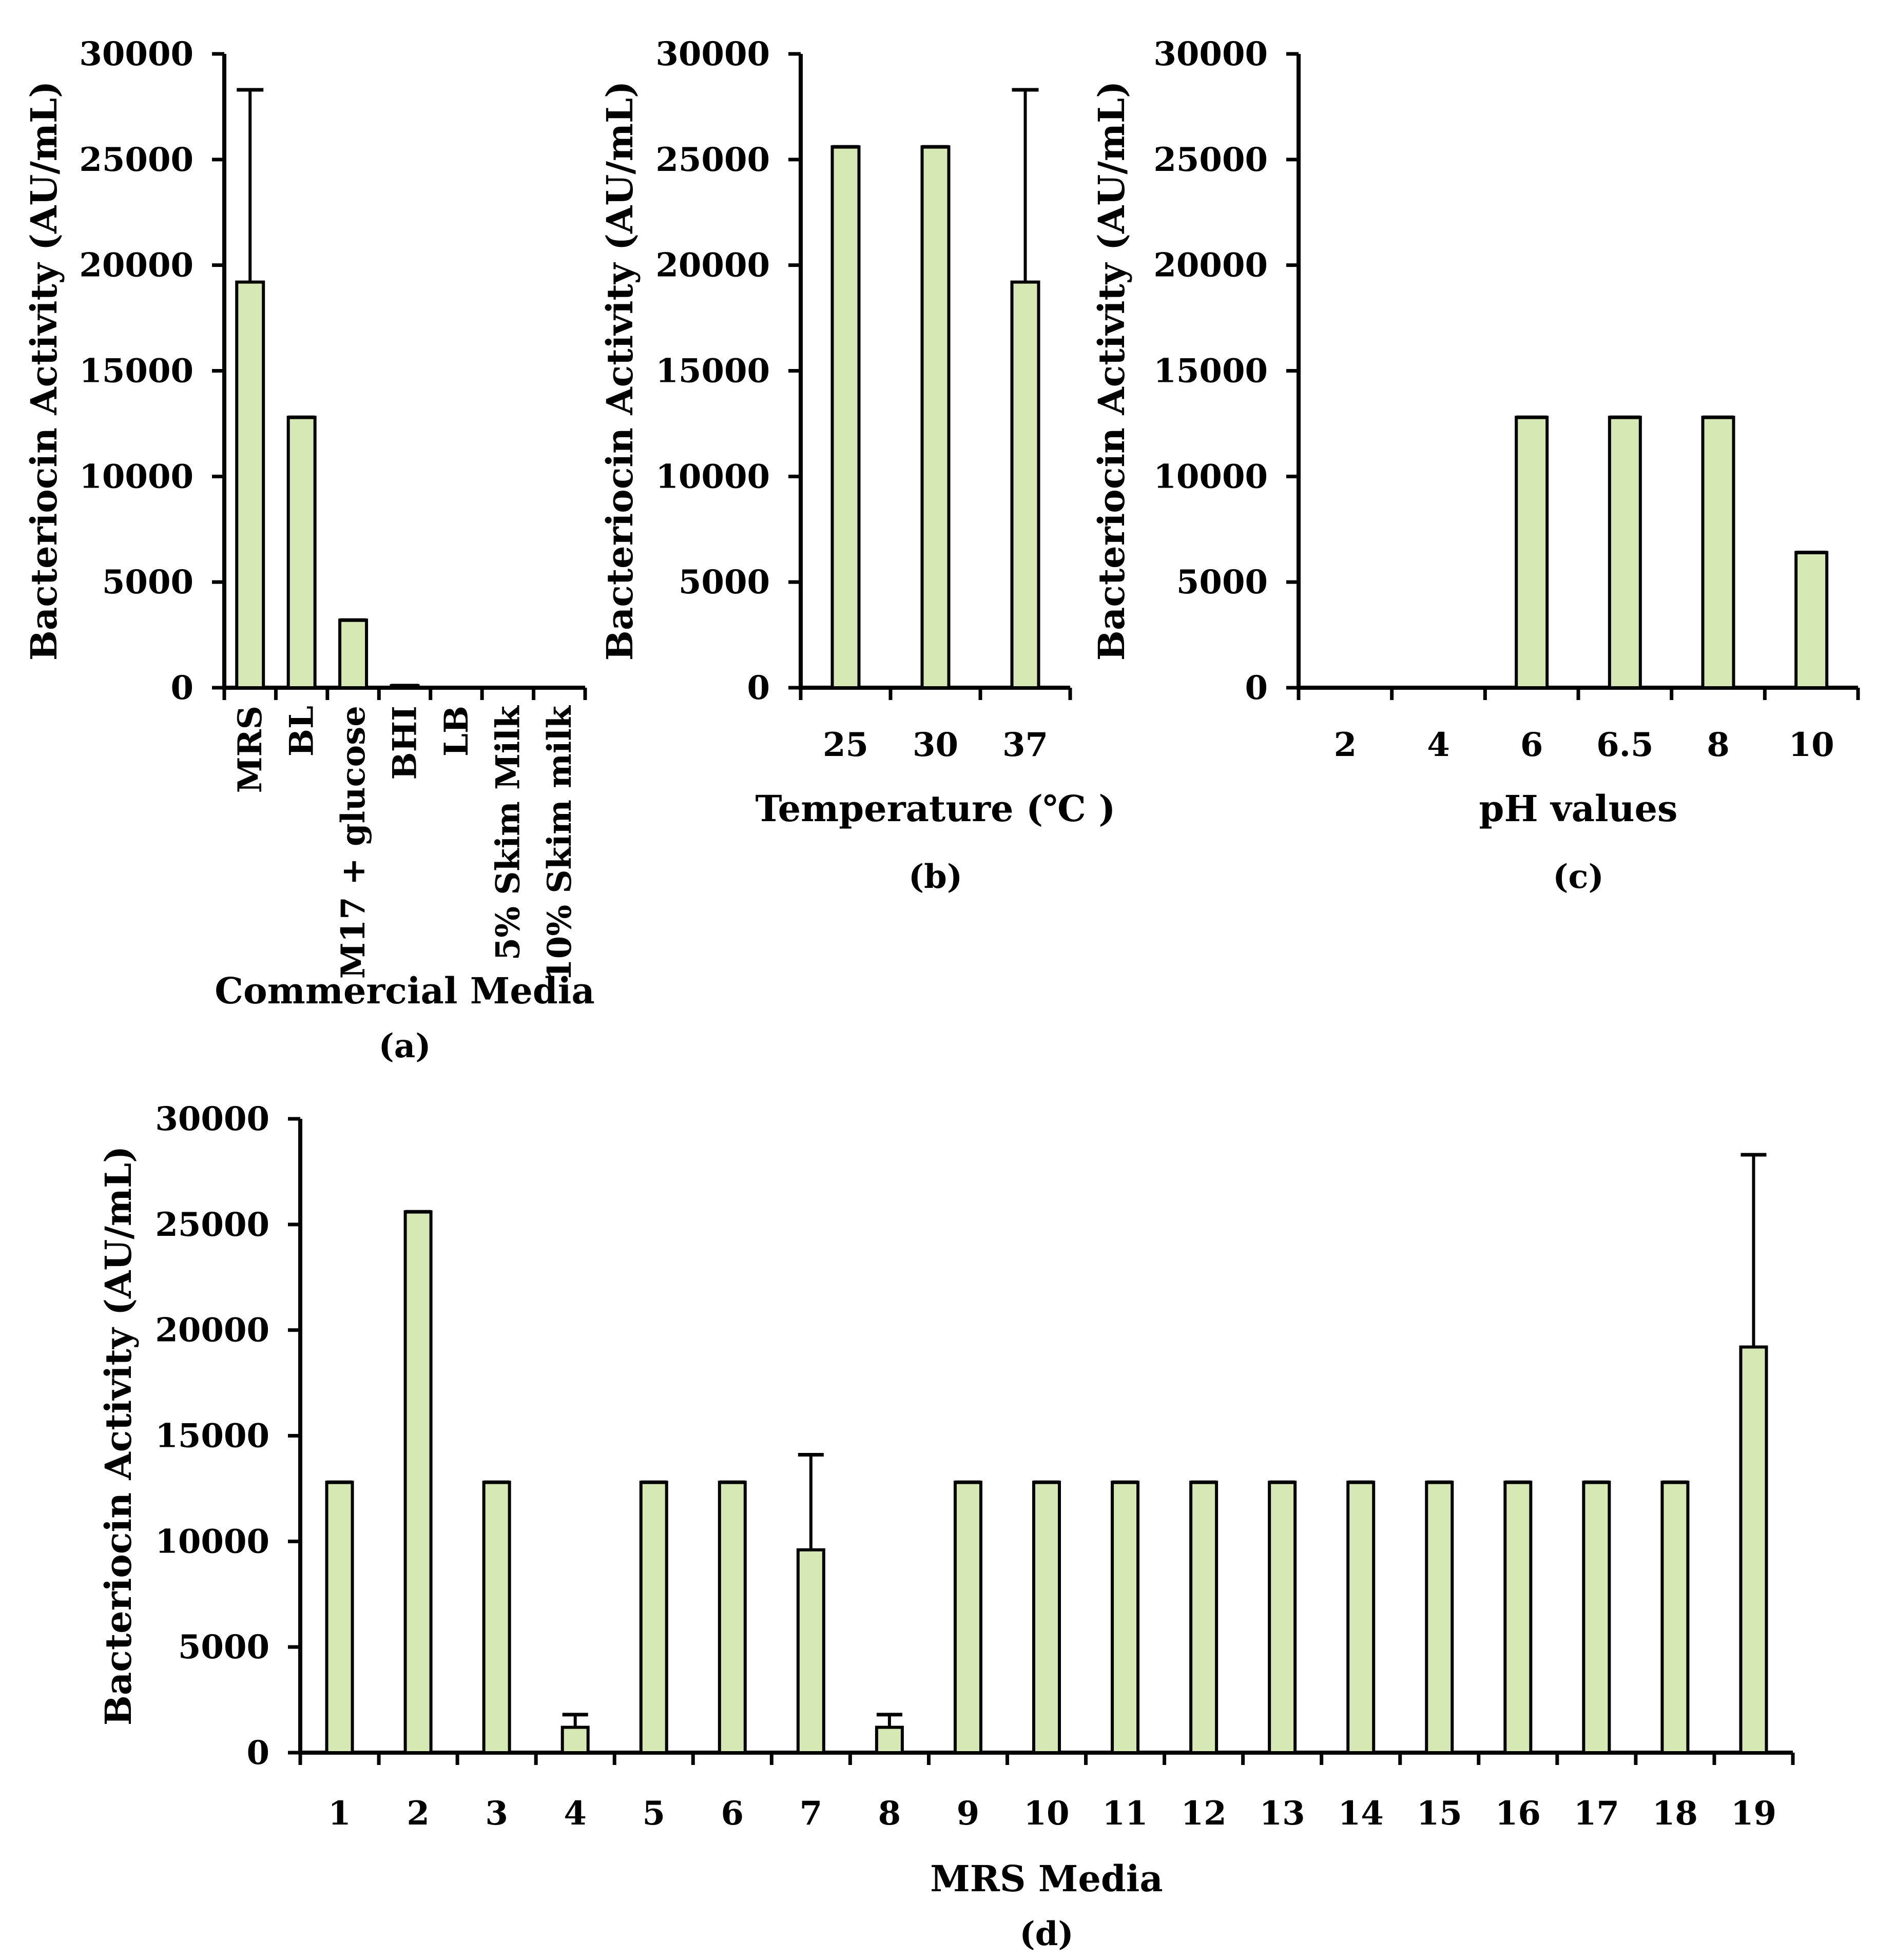  What do you see at coordinates (1204, 1814) in the screenshot?
I see `x-category-label: 12` at bounding box center [1204, 1814].